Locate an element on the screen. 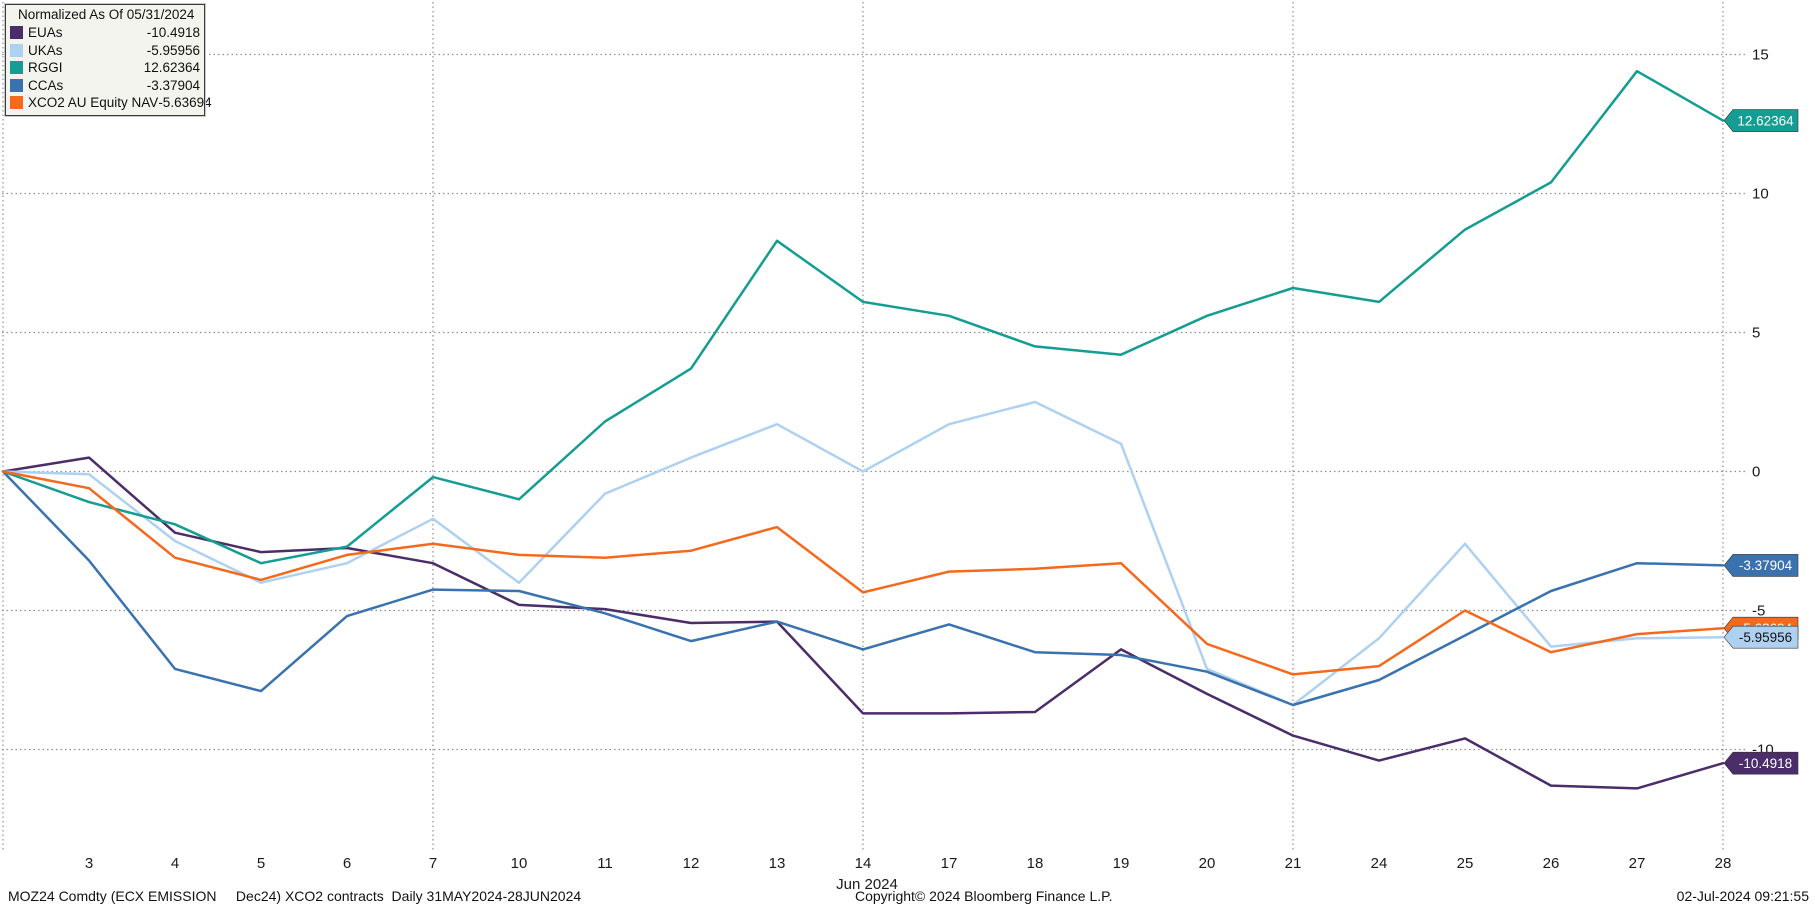 Image resolution: width=1815 pixels, height=913 pixels. last-value-badge-text: -10.4918 is located at coordinates (1765, 763).